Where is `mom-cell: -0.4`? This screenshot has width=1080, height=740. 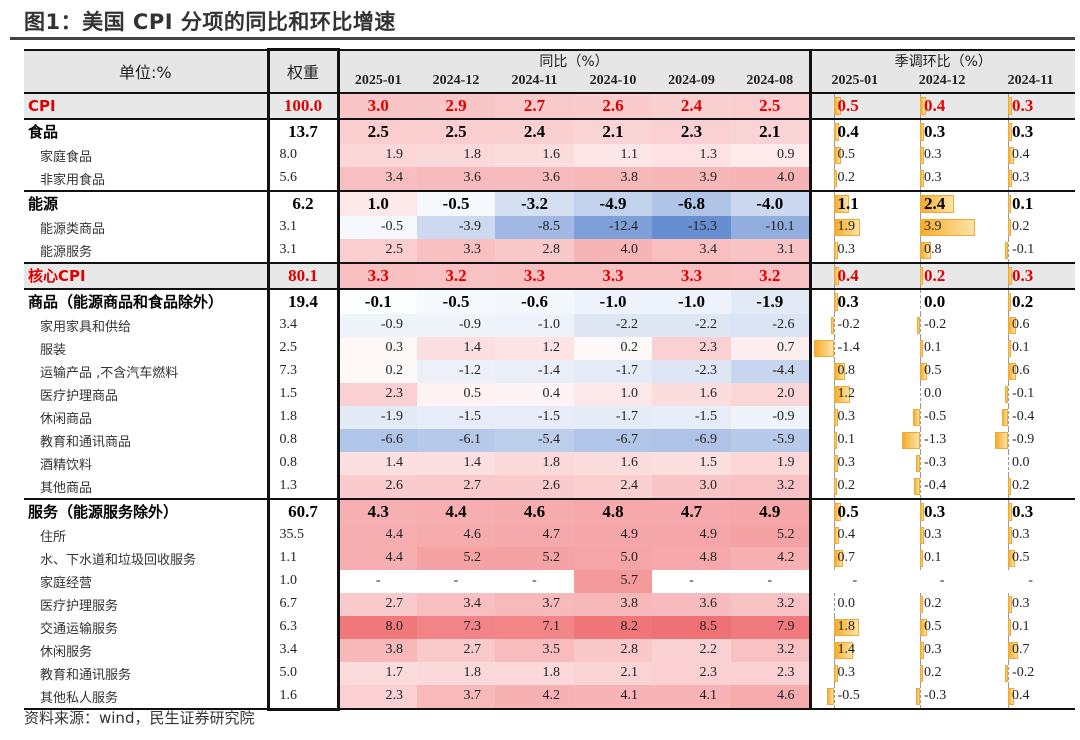 mom-cell: -0.4 is located at coordinates (942, 486).